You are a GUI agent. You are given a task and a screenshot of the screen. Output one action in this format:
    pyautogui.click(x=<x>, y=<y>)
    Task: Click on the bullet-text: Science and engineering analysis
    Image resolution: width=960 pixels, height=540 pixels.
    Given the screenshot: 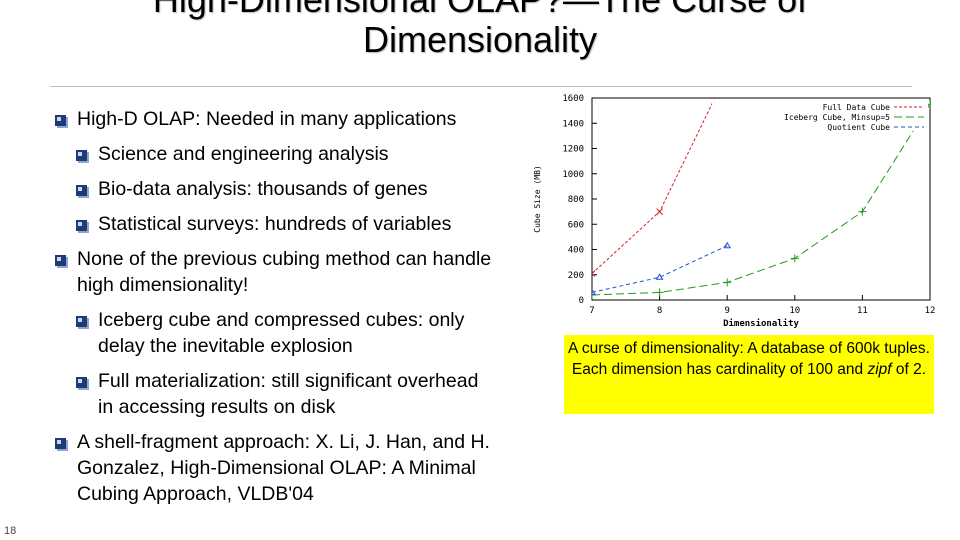 What is the action you would take?
    pyautogui.click(x=243, y=154)
    